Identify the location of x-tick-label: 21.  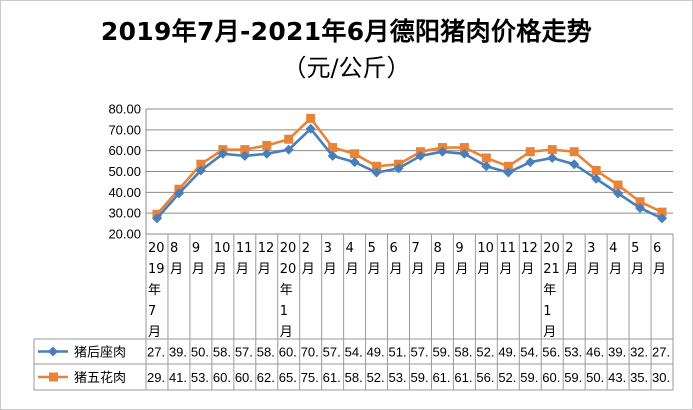
(551, 269).